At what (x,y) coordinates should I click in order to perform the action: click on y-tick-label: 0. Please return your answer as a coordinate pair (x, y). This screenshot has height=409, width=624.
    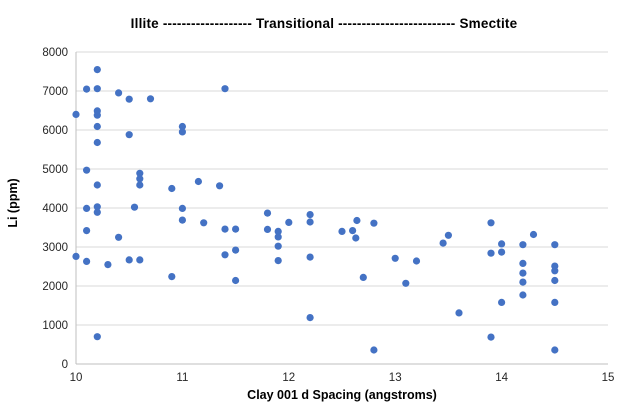
    Looking at the image, I should click on (65, 365).